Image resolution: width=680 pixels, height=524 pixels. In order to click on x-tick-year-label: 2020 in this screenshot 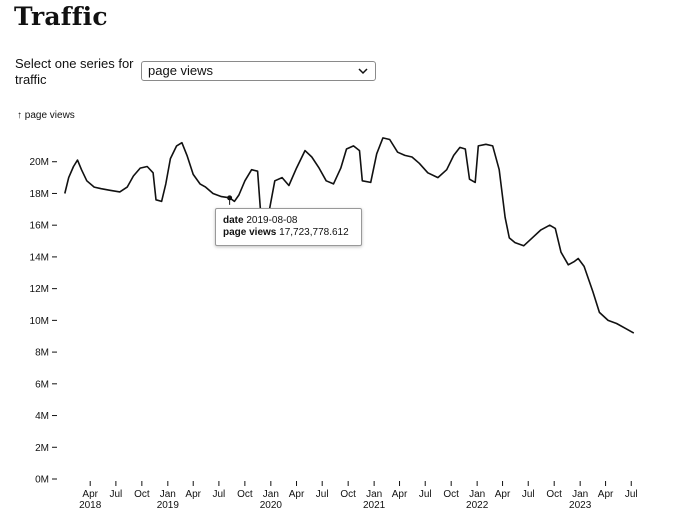, I will do `click(271, 505)`.